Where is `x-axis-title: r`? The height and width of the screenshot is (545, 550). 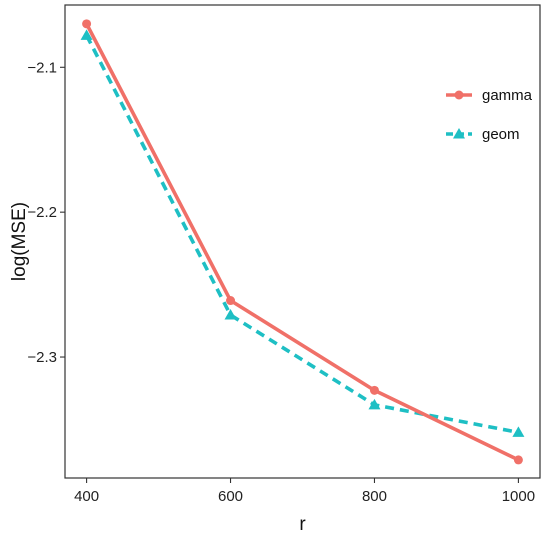 x-axis-title: r is located at coordinates (302, 524).